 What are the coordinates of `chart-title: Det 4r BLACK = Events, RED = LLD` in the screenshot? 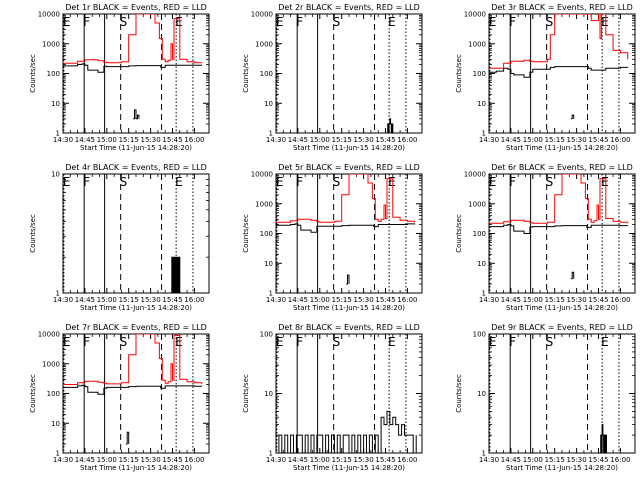 It's located at (136, 167).